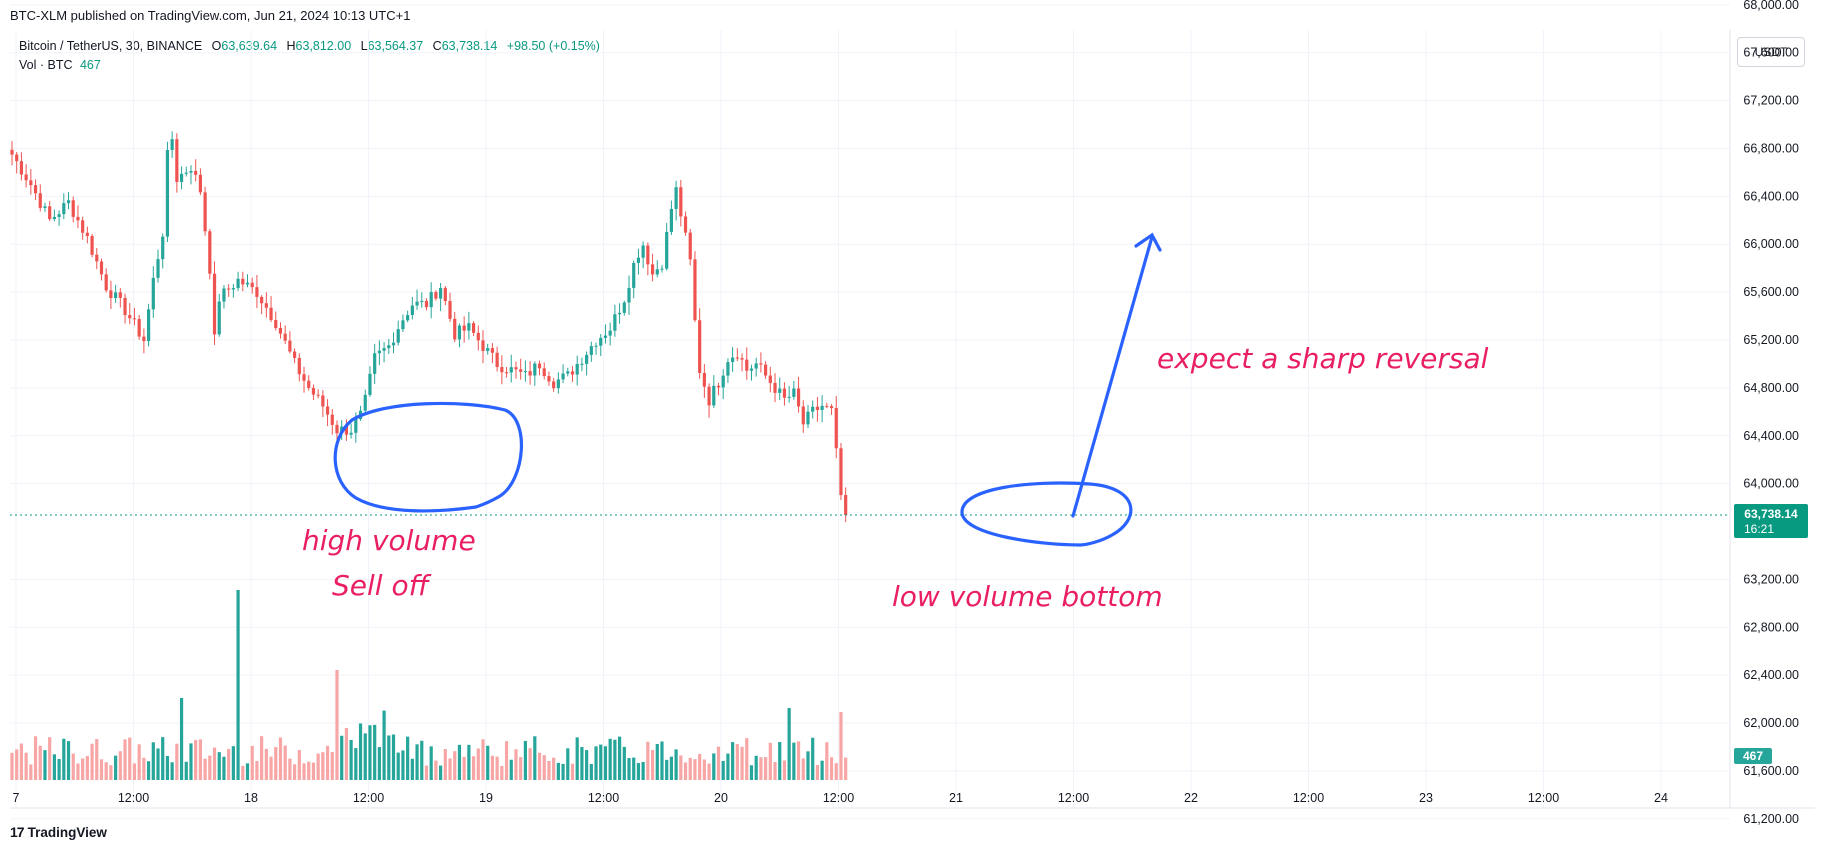 The image size is (1824, 852). Describe the element at coordinates (319, 46) in the screenshot. I see `ohlc-high: H63,812.00` at that location.